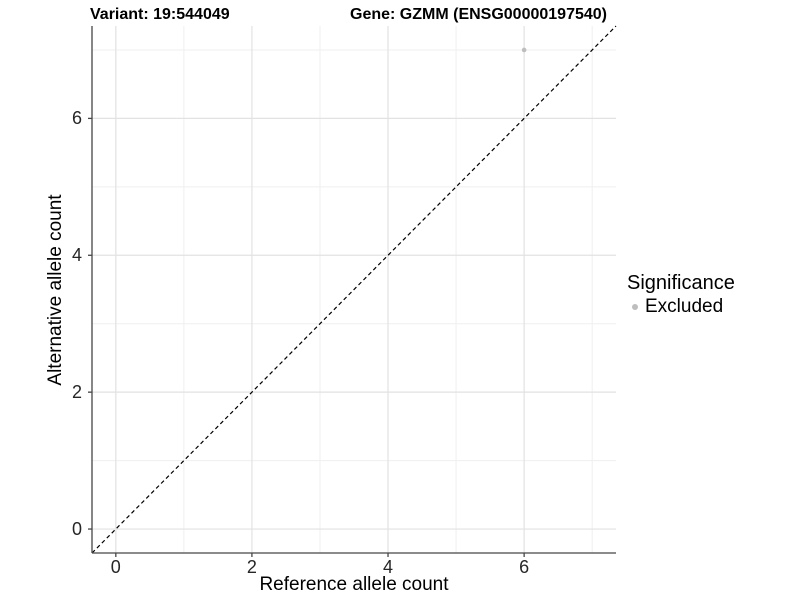 The image size is (800, 600). I want to click on y-axis-title: Alternative allele count, so click(55, 290).